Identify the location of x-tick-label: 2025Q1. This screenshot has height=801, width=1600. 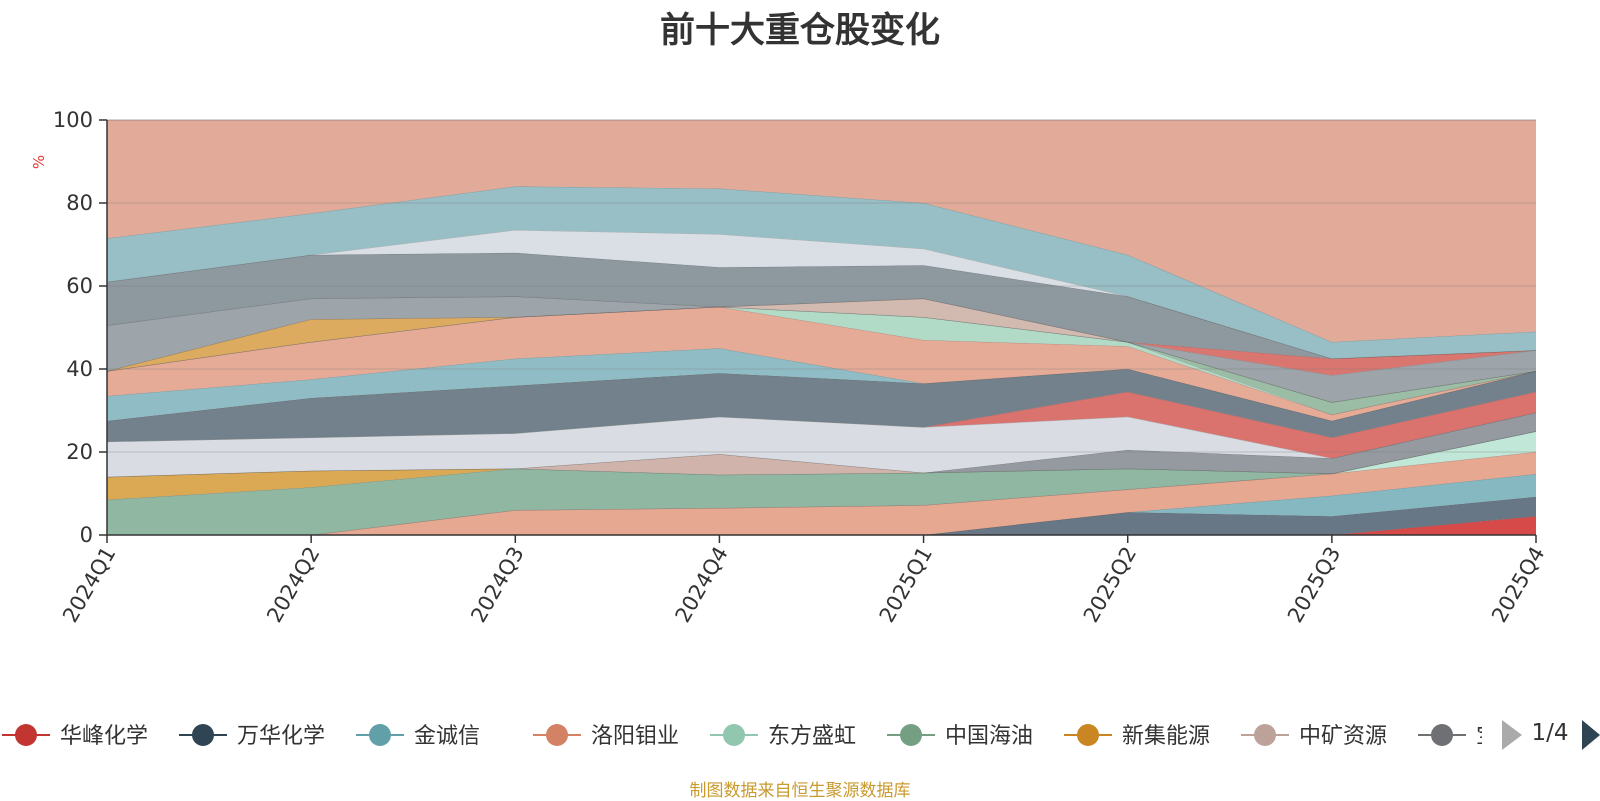
(906, 585).